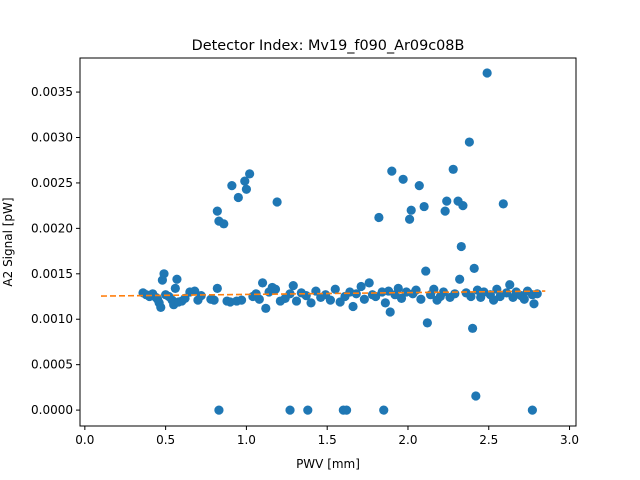  What do you see at coordinates (52, 410) in the screenshot?
I see `y-tick-label: 0.0000` at bounding box center [52, 410].